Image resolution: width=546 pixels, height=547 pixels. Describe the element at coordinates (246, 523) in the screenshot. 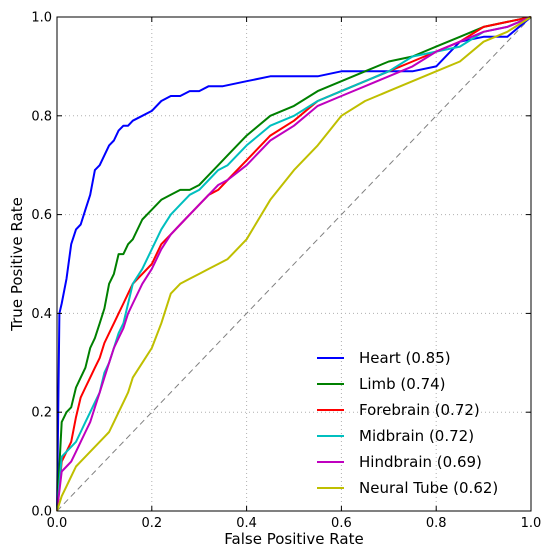

I see `x-tick-label: 0.4` at that location.